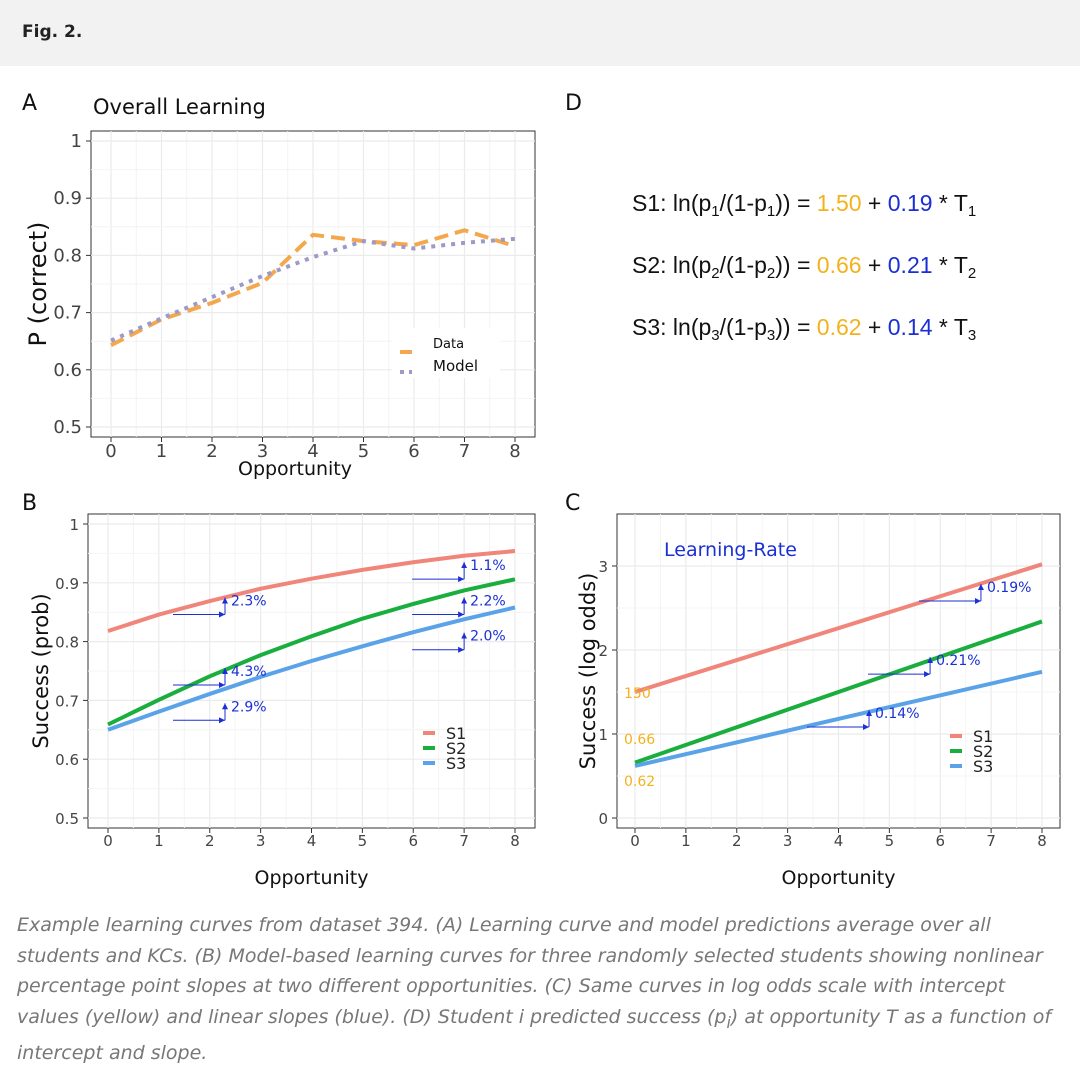  What do you see at coordinates (179, 107) in the screenshot?
I see `panel-a-title: Overall Learning` at bounding box center [179, 107].